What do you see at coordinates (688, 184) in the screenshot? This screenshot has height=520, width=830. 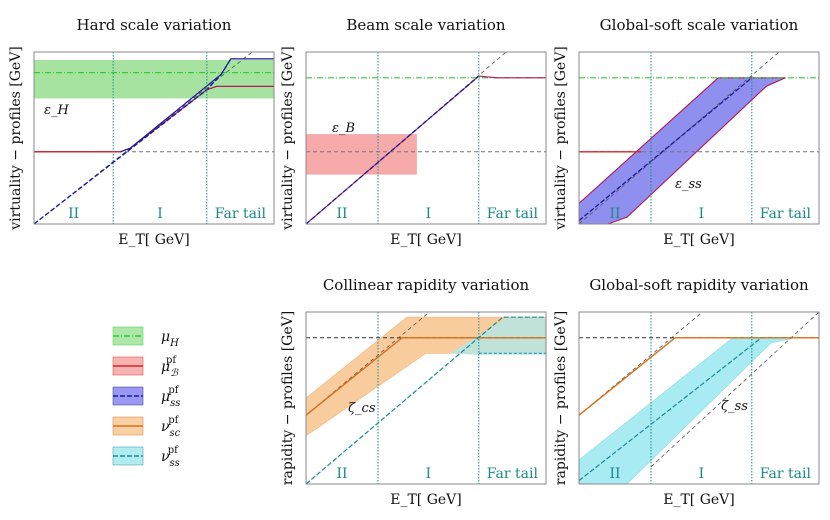 I see `annotation-label: ε_ss` at bounding box center [688, 184].